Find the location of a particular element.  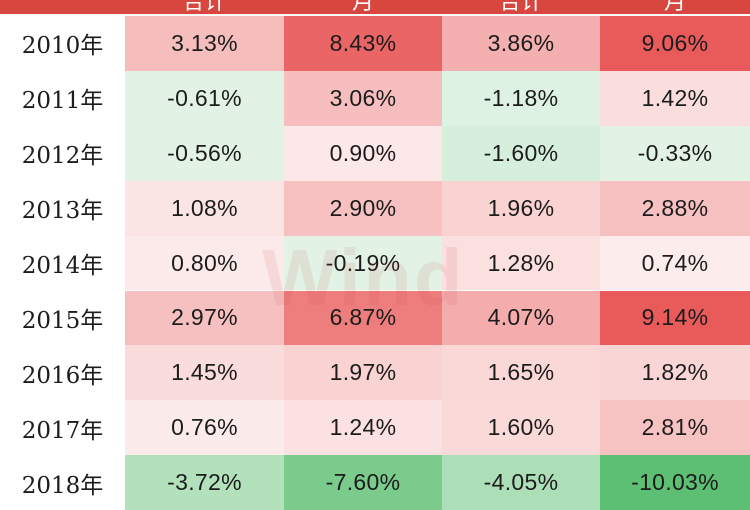

heatmap-cell: -3.72% is located at coordinates (204, 482).